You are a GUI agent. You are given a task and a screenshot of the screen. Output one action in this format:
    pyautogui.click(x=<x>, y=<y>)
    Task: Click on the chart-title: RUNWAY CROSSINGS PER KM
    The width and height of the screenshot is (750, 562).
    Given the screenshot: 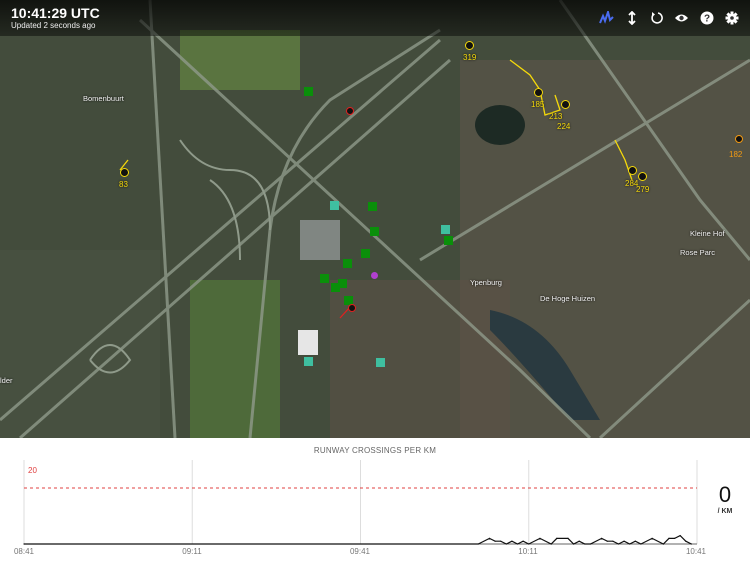 What is the action you would take?
    pyautogui.click(x=375, y=450)
    